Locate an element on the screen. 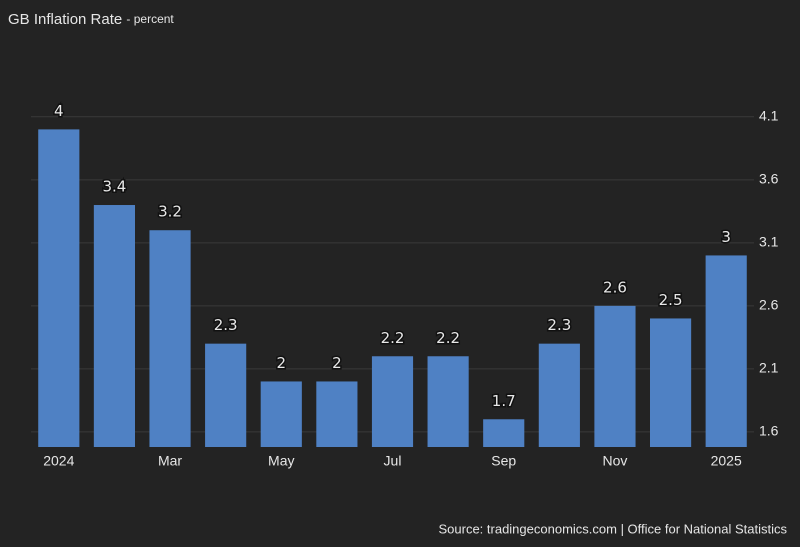 The height and width of the screenshot is (547, 800). y-tick-label: 3.6 is located at coordinates (769, 179).